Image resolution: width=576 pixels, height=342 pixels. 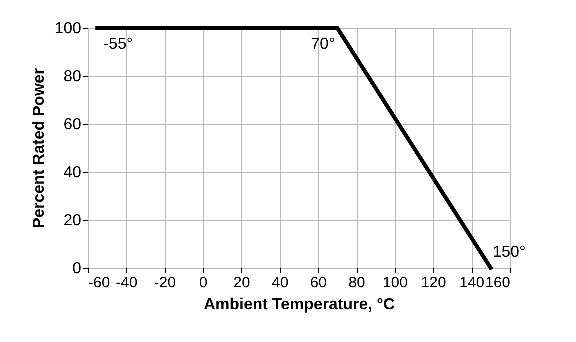 What do you see at coordinates (73, 221) in the screenshot?
I see `y-tick-label: 20` at bounding box center [73, 221].